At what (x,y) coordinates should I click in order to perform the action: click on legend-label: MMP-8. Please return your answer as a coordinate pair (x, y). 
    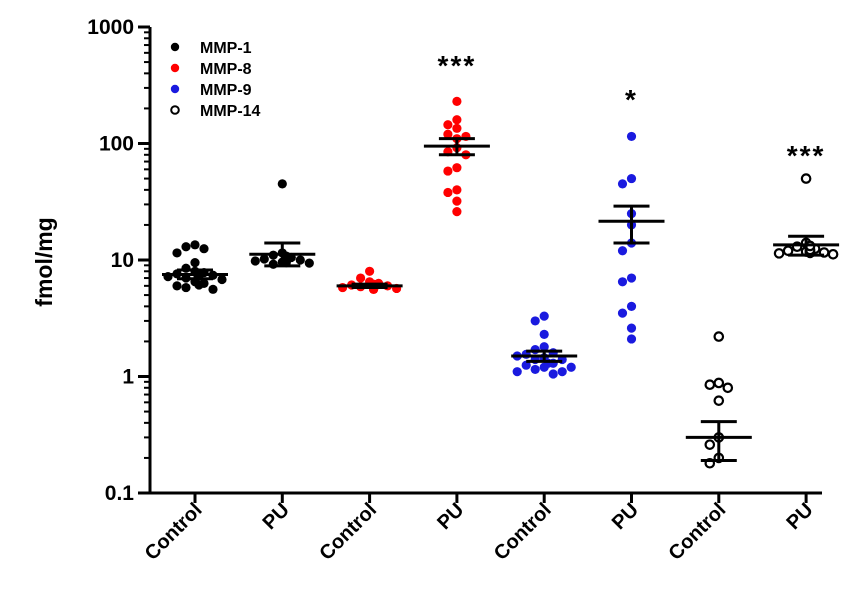
    Looking at the image, I should click on (226, 69).